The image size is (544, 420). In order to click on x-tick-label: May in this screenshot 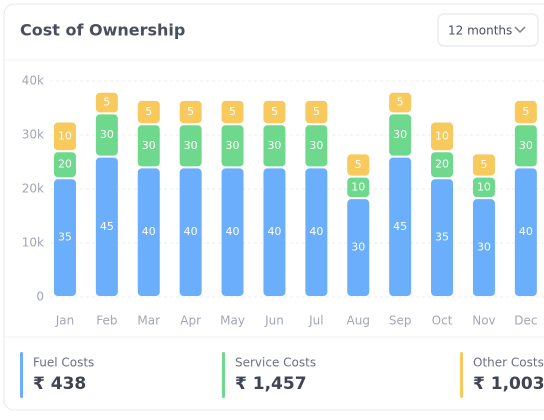, I will do `click(232, 321)`.